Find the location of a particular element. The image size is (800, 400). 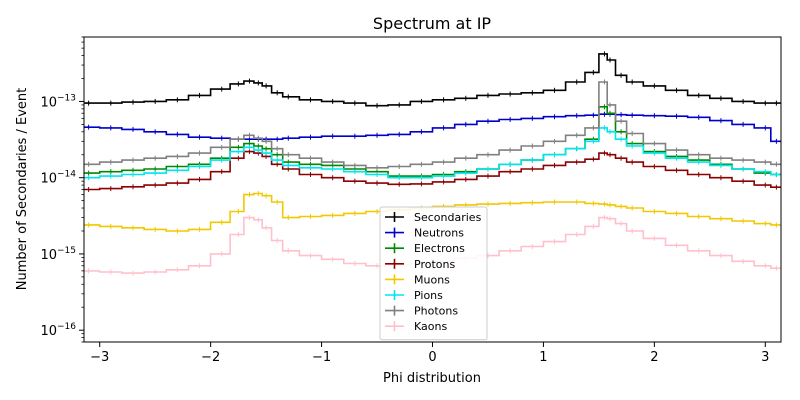

legend-item-kaons: Kaons is located at coordinates (416, 326).